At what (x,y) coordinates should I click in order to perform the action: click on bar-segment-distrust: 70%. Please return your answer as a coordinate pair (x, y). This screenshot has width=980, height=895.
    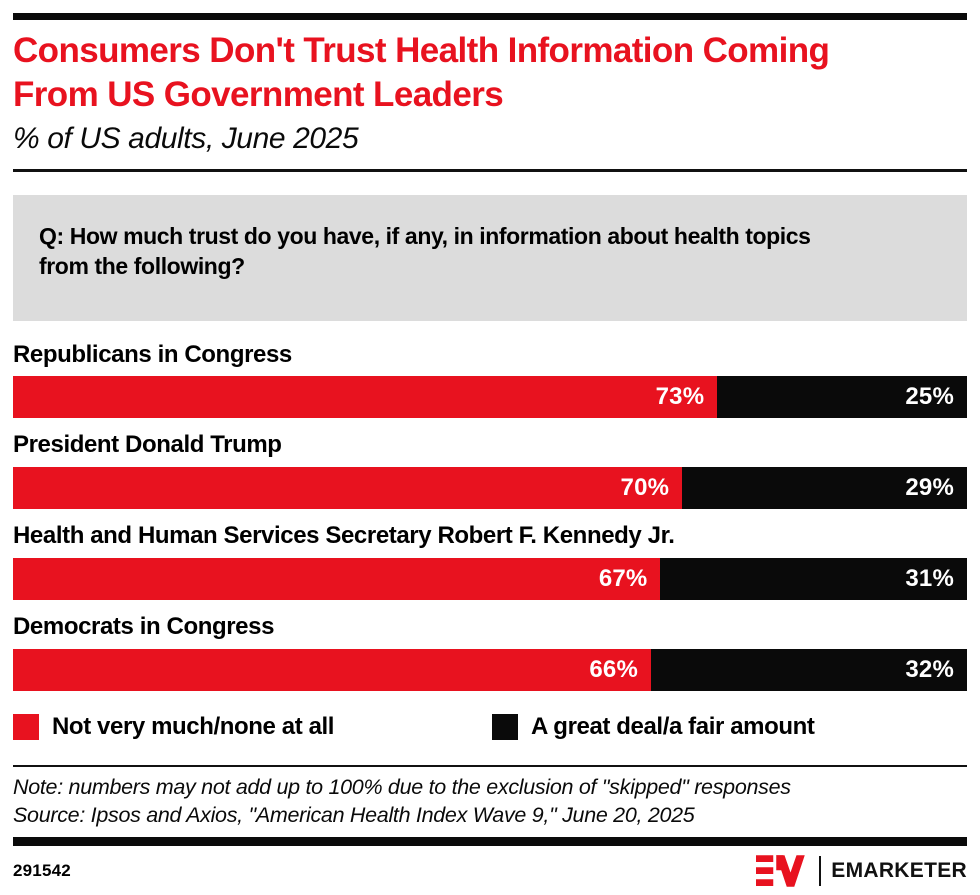
    Looking at the image, I should click on (348, 488).